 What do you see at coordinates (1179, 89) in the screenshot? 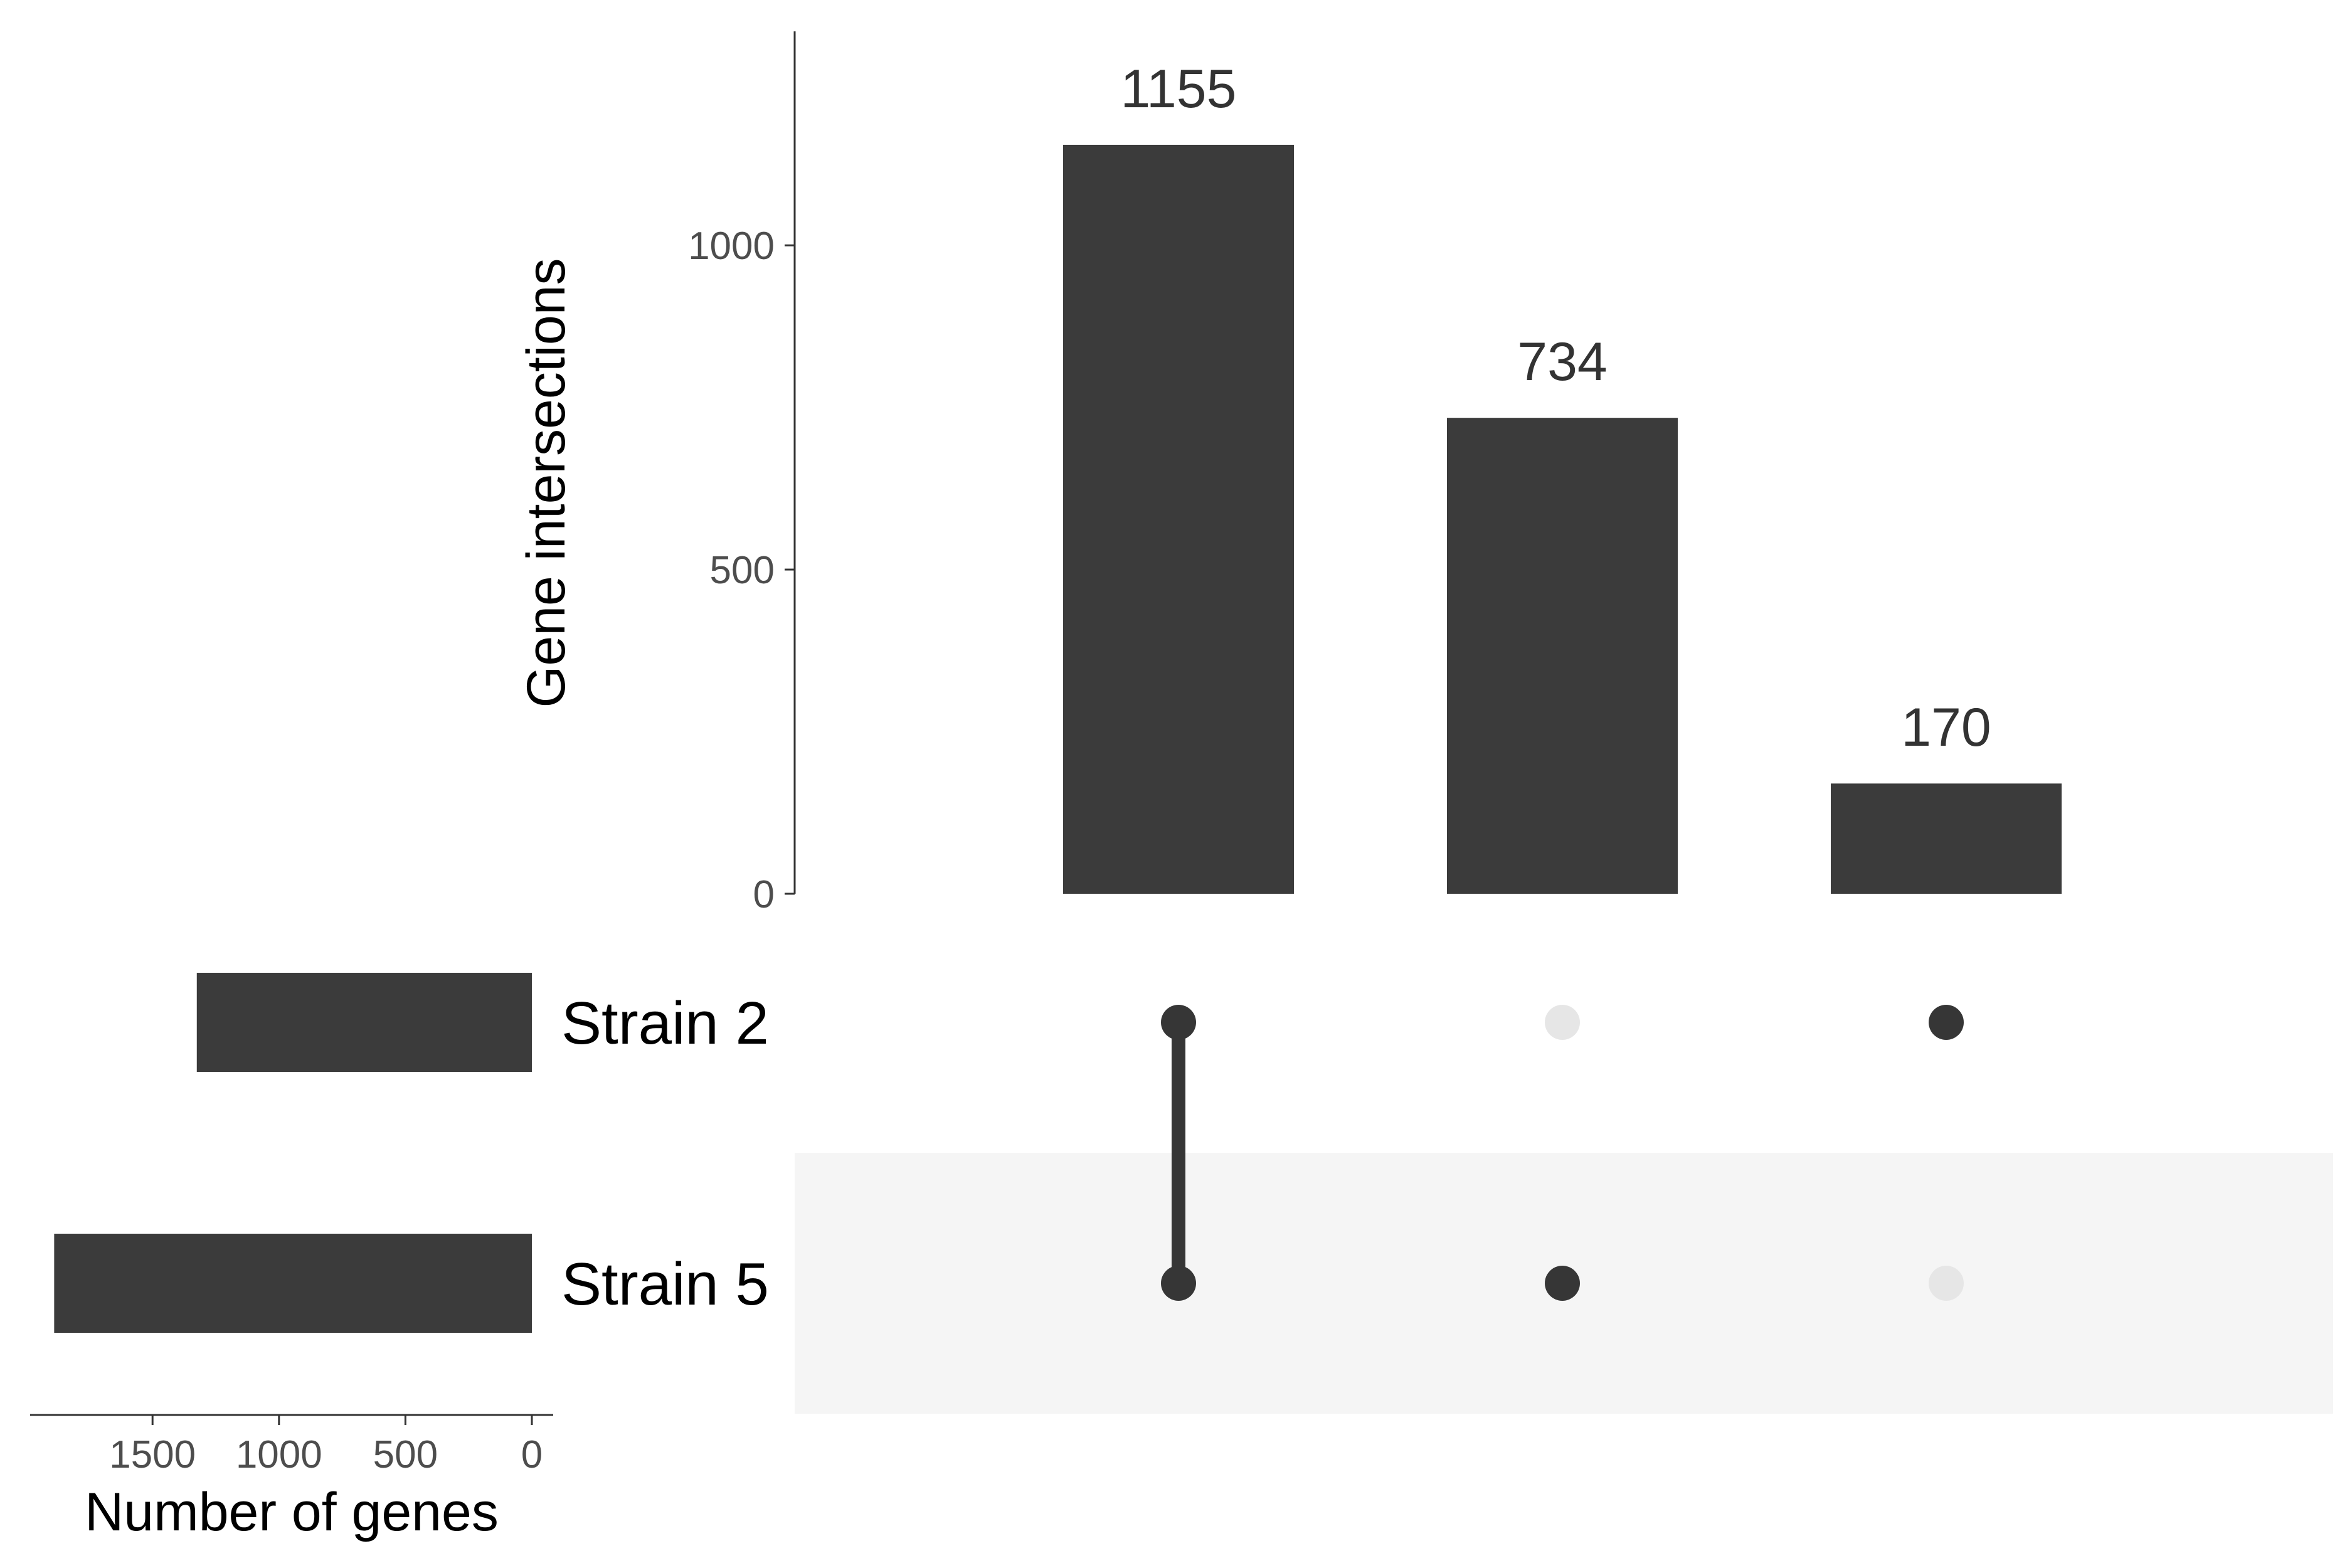
I see `bar-value-label: 1155` at bounding box center [1179, 89].